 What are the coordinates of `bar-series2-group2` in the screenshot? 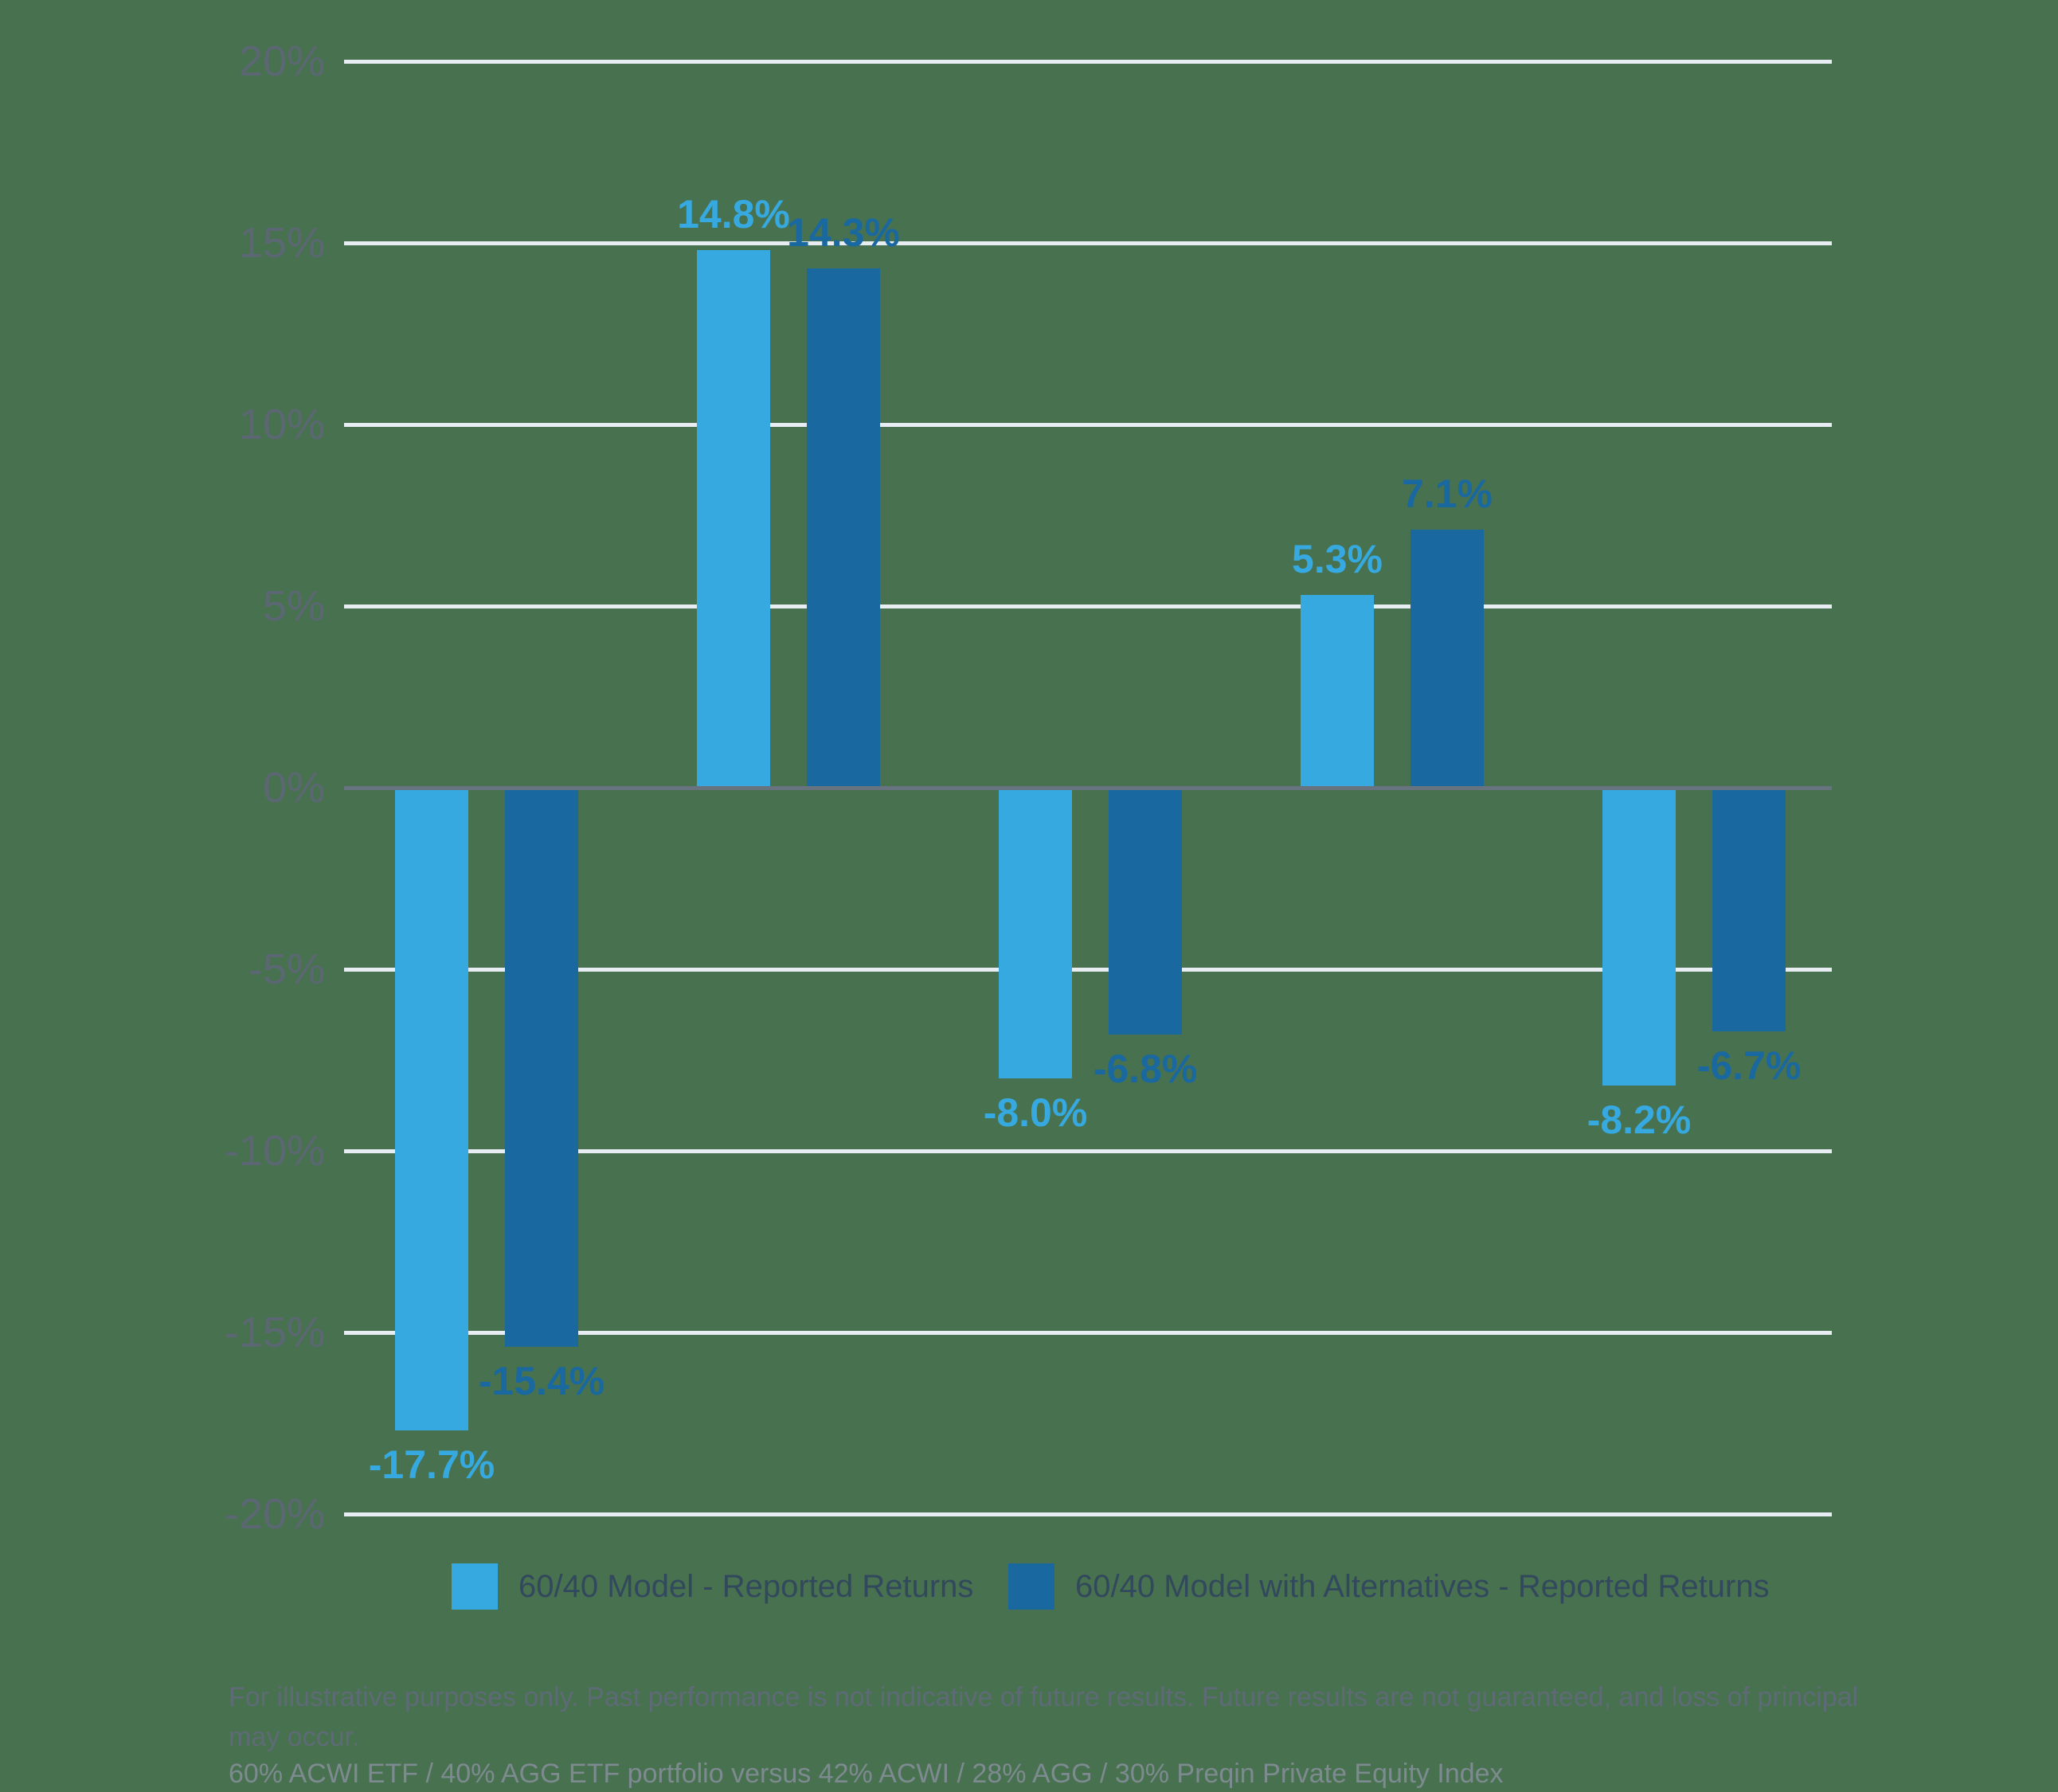 It's located at (843, 528).